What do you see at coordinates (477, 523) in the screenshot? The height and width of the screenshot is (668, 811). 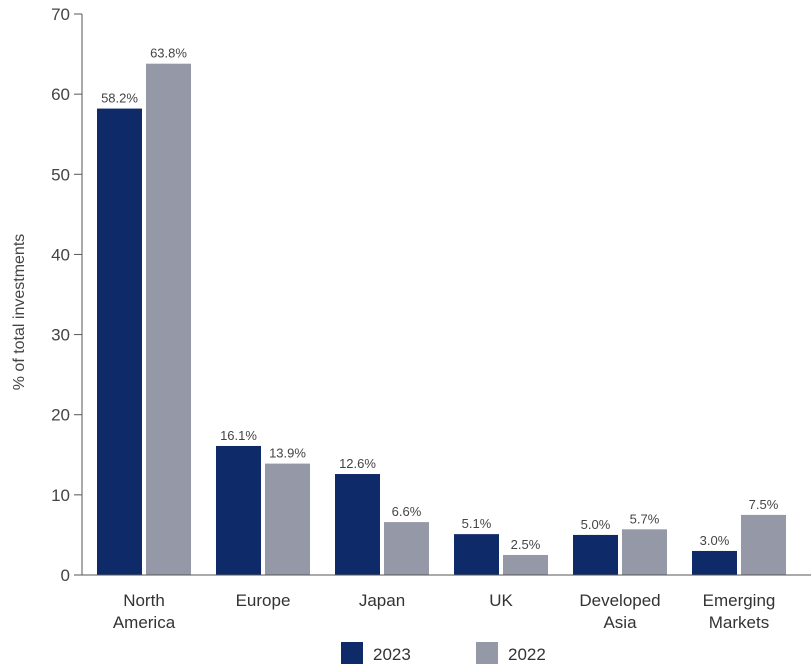 I see `data-label-2023: 5.1%` at bounding box center [477, 523].